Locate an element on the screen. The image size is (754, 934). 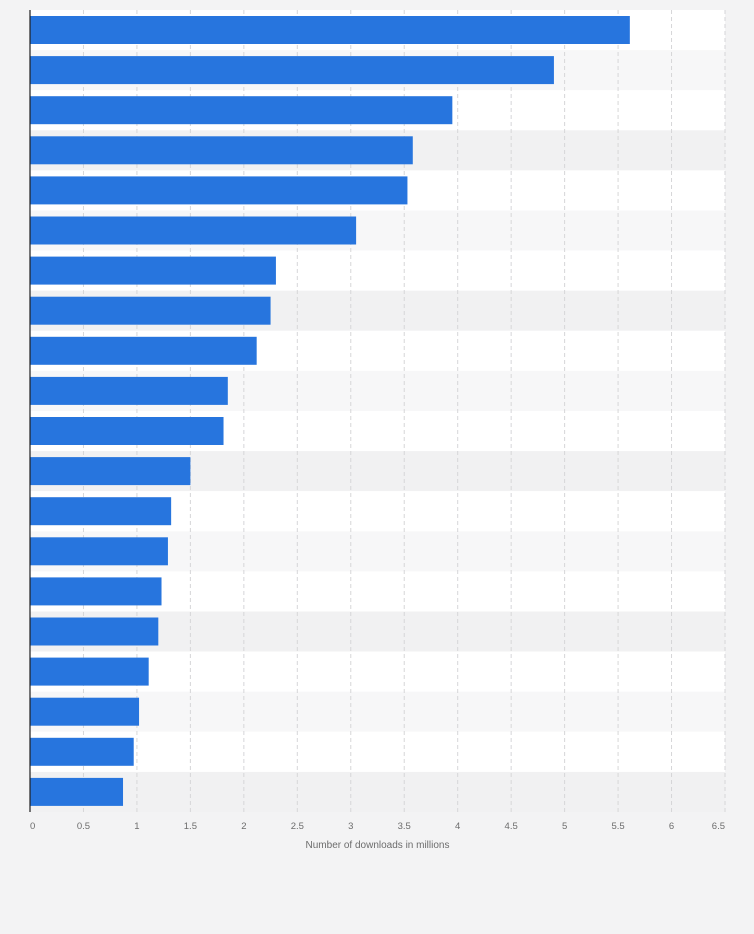
x-tick-labels: 0 0.5 1 1.5 2 2.5 3 3.5 4 4.5 5 5.5 6 6.5 is located at coordinates (377, 826).